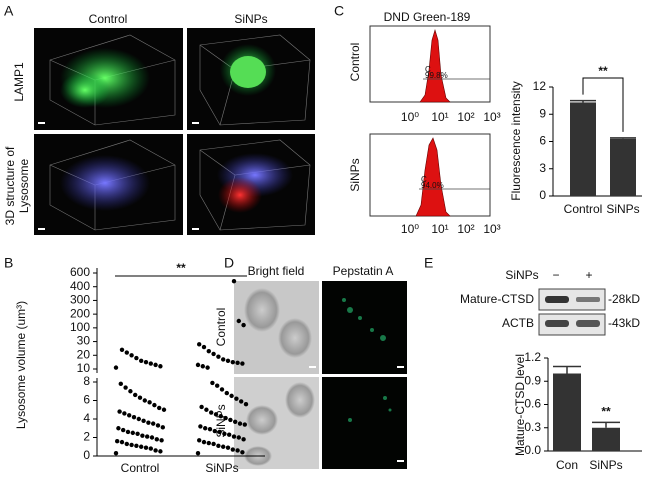 The image size is (647, 484). What do you see at coordinates (80, 327) in the screenshot?
I see `y-tick-label: 100` at bounding box center [80, 327].